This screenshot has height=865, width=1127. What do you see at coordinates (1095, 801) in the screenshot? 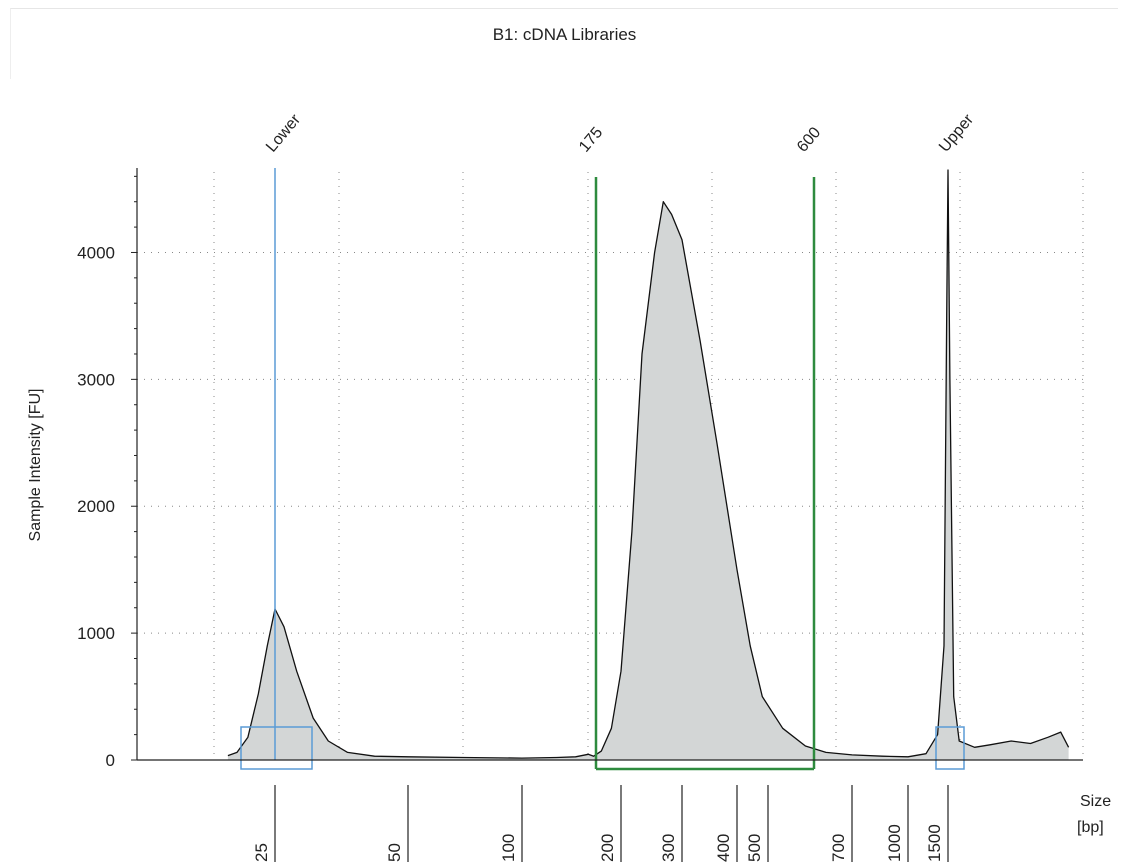
I see `x-axis-label-size: Size` at bounding box center [1095, 801].